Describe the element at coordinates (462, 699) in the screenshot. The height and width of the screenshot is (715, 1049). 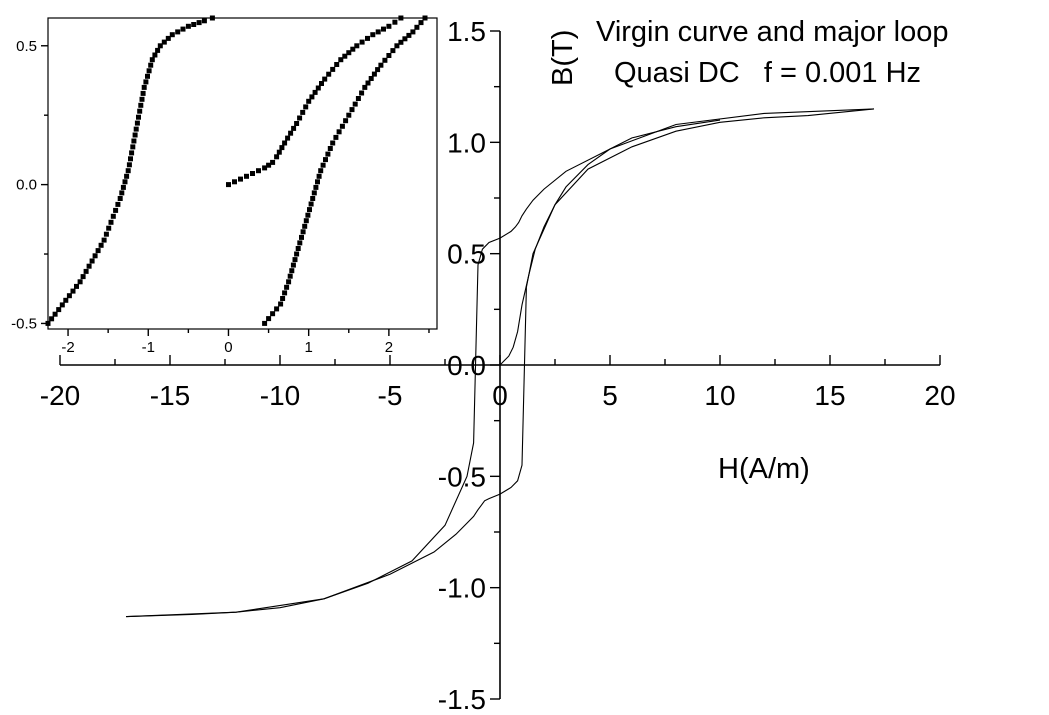
I see `y-tick-label: -1.5` at that location.